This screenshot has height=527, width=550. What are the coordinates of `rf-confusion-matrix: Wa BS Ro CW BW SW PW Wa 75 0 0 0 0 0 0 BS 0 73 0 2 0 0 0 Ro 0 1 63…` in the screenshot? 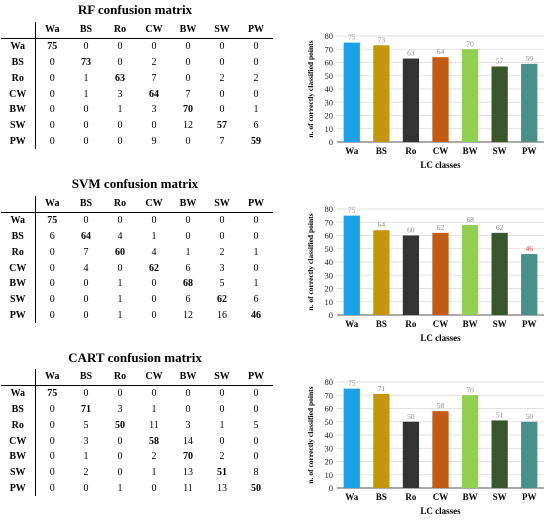 It's located at (137, 86).